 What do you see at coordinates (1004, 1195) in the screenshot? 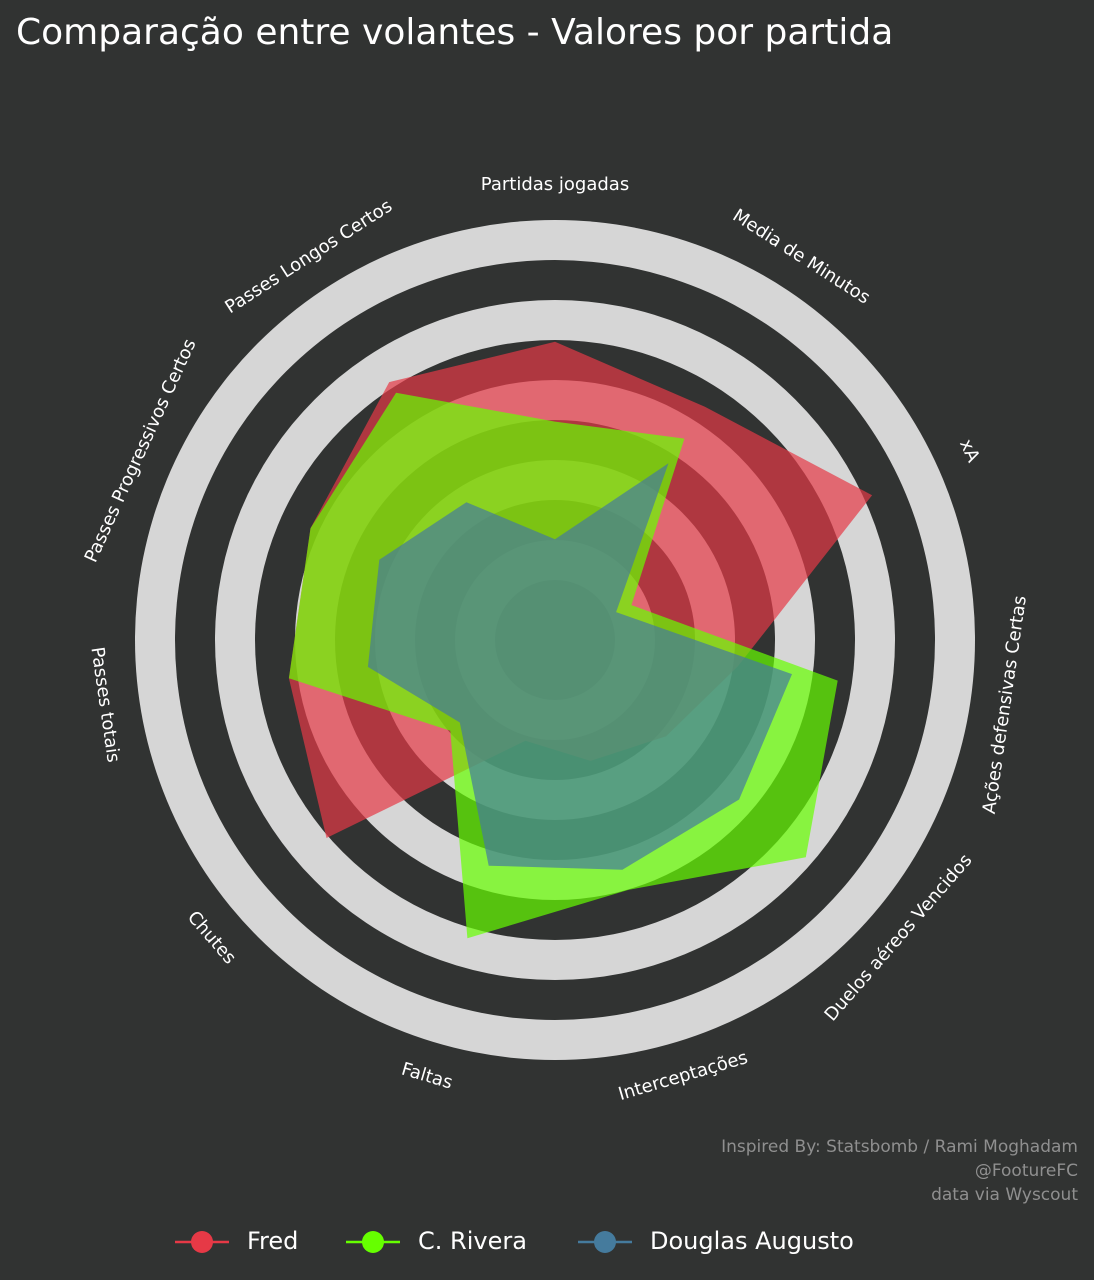
I see `credit: data via Wyscout` at bounding box center [1004, 1195].